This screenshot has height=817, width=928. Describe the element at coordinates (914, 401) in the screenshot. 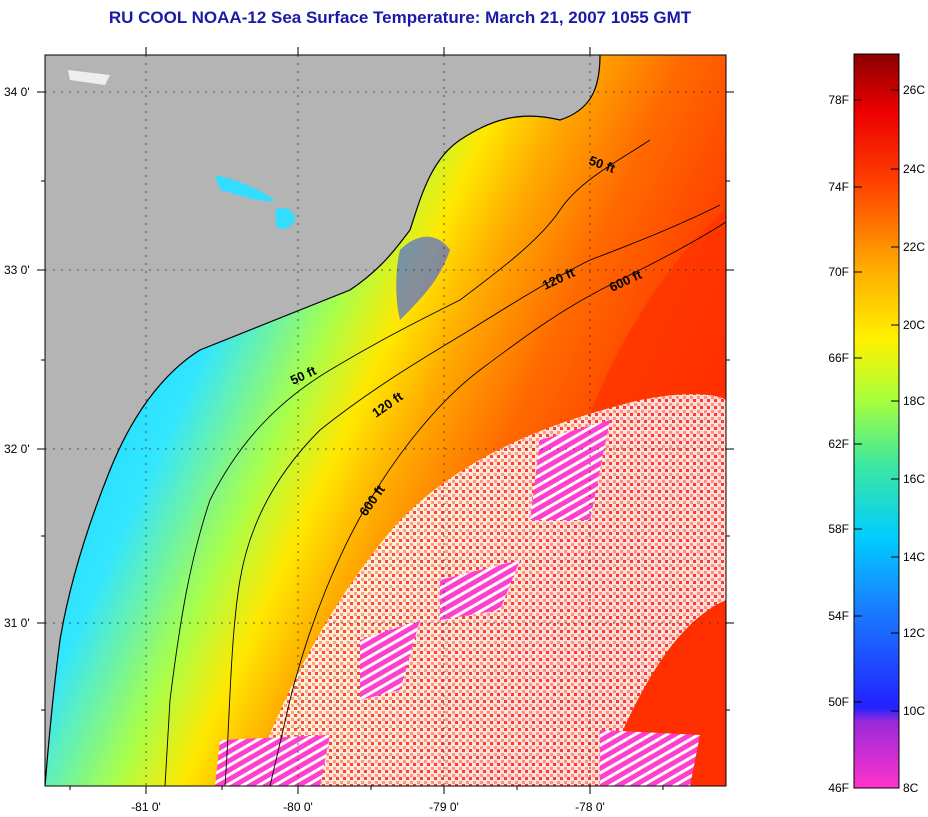

I see `celsius-label: 18C` at that location.